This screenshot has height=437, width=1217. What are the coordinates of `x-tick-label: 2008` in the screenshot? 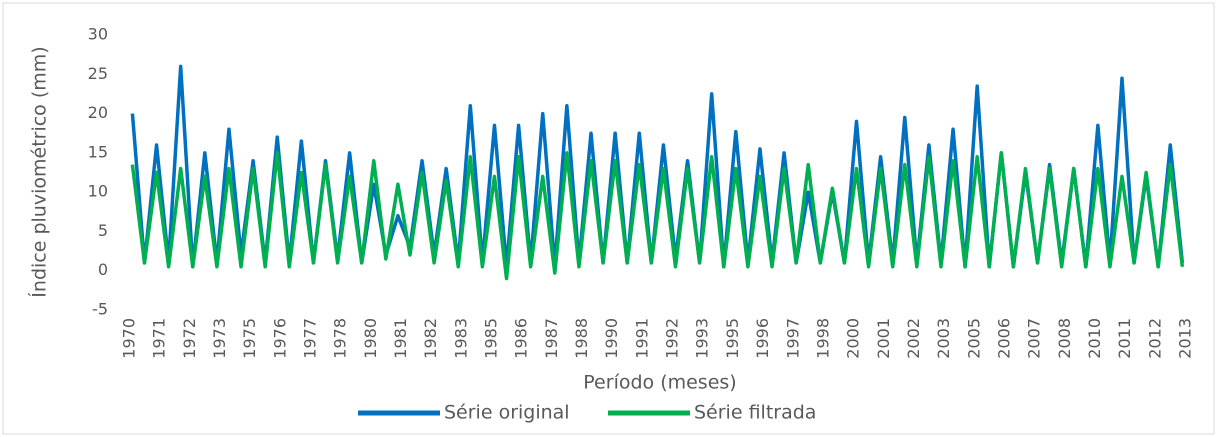 It's located at (1064, 338).